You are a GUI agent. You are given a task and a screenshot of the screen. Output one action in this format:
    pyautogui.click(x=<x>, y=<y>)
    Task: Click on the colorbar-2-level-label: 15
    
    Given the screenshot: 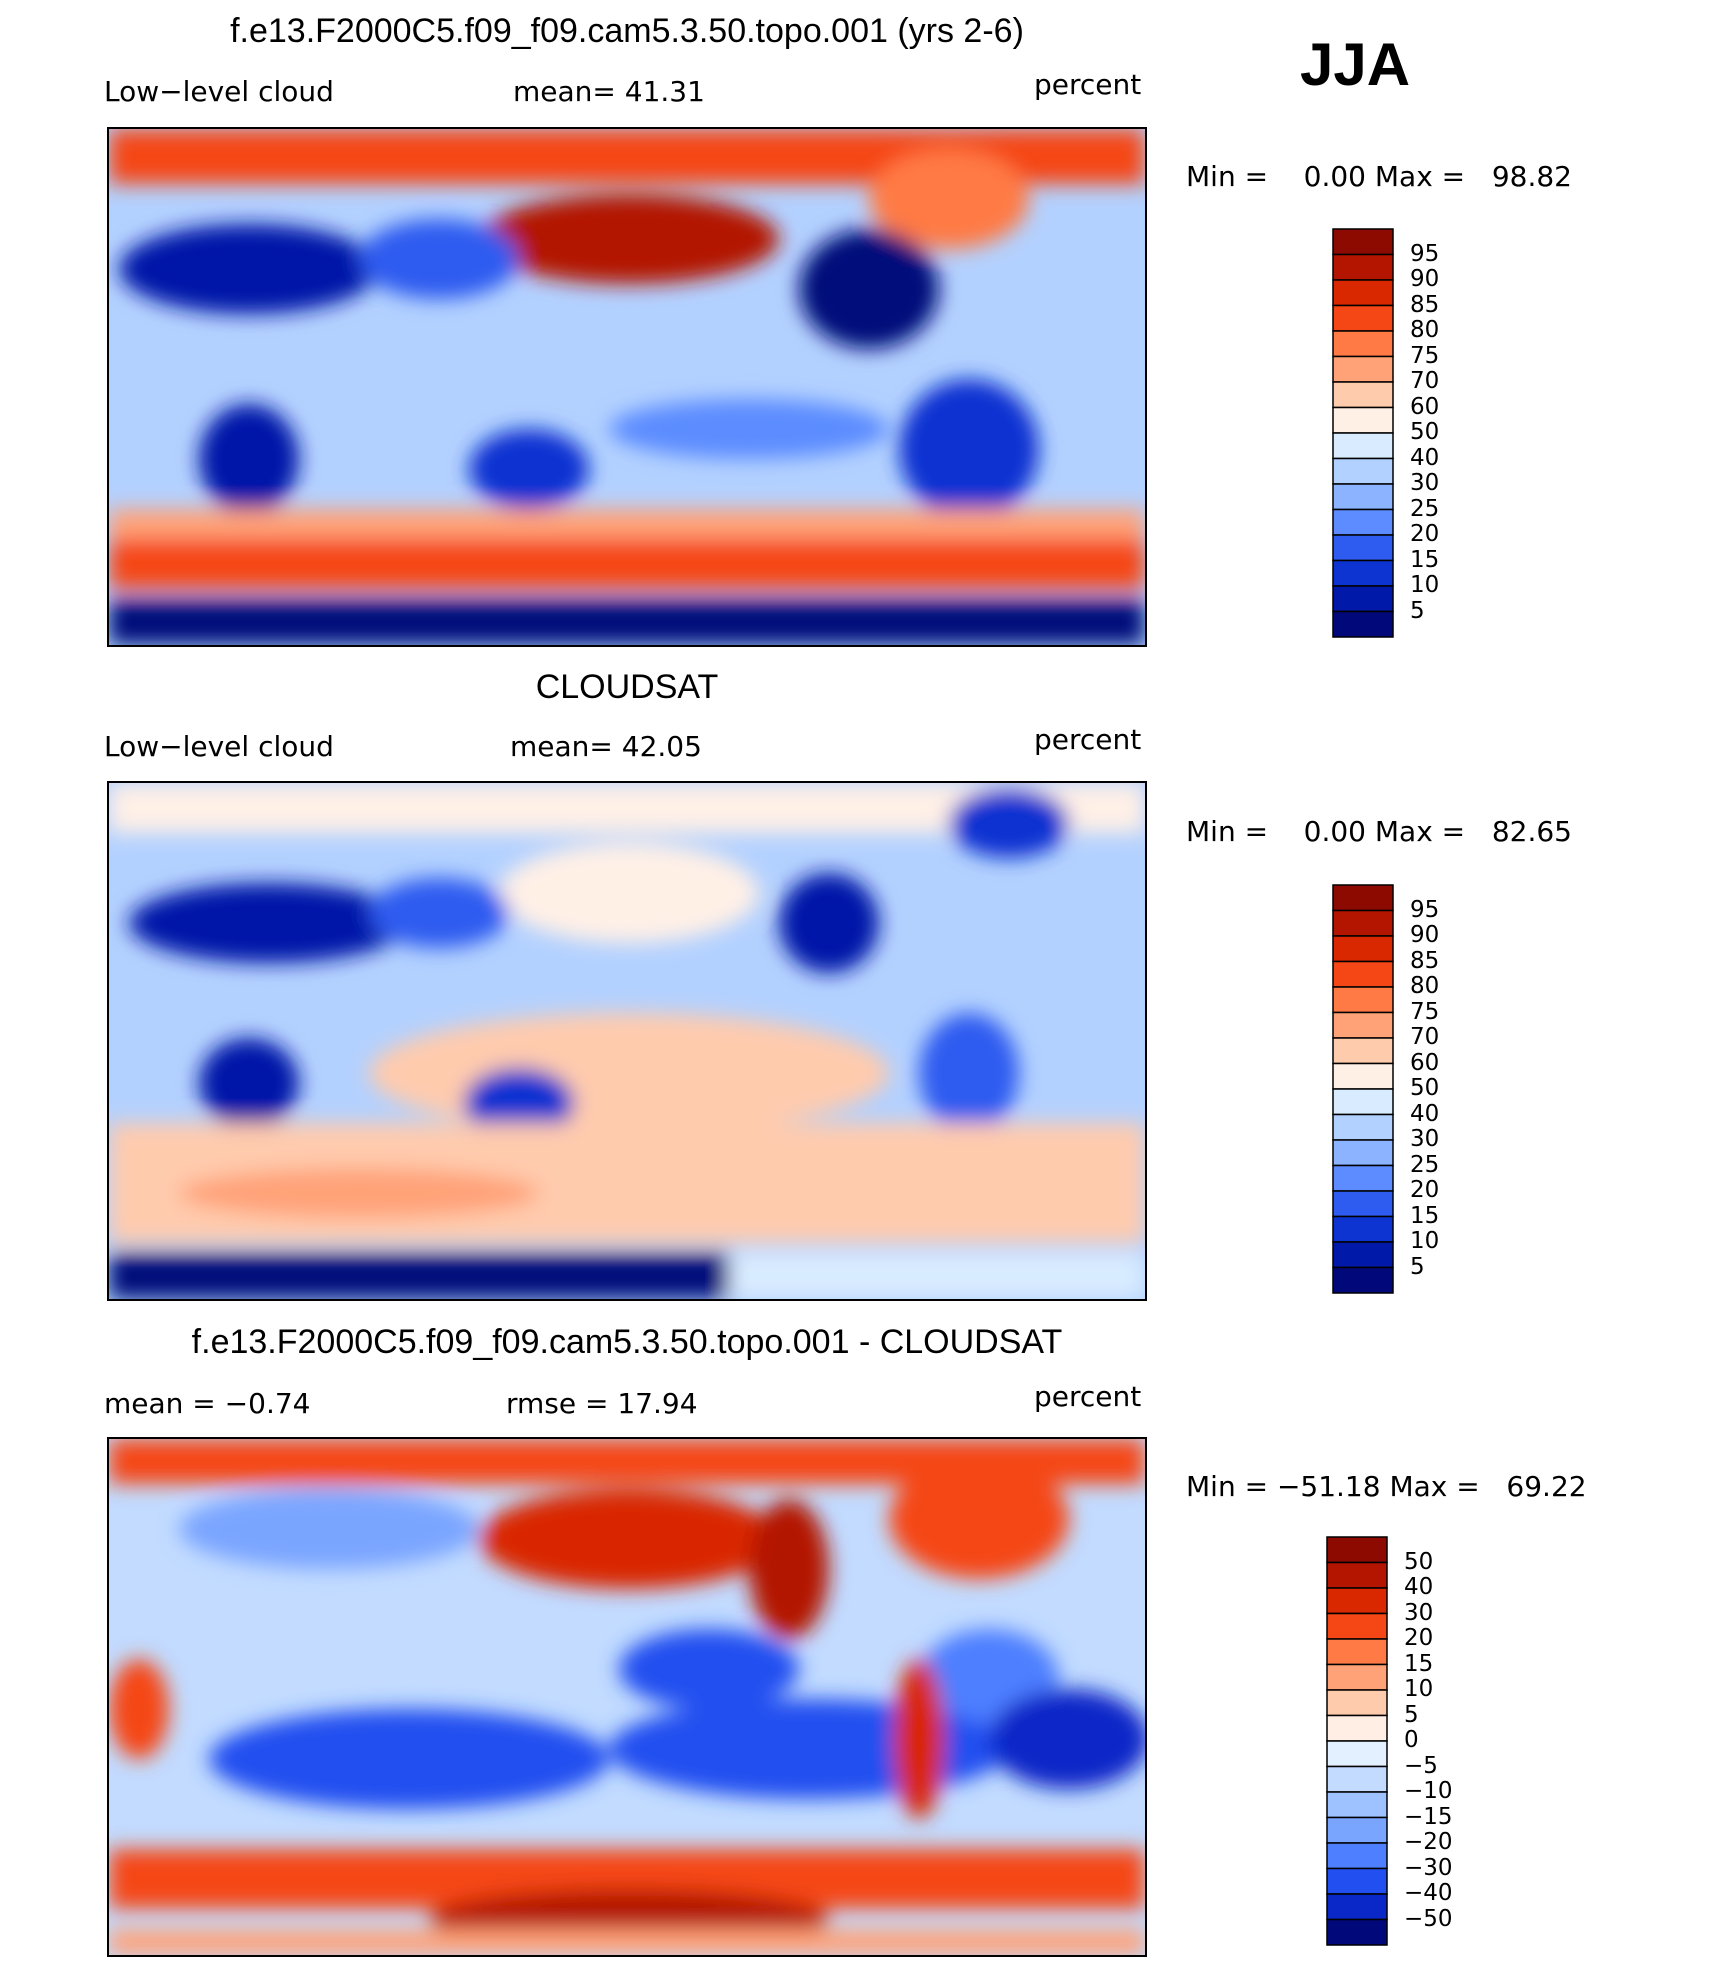 What is the action you would take?
    pyautogui.click(x=1425, y=1215)
    